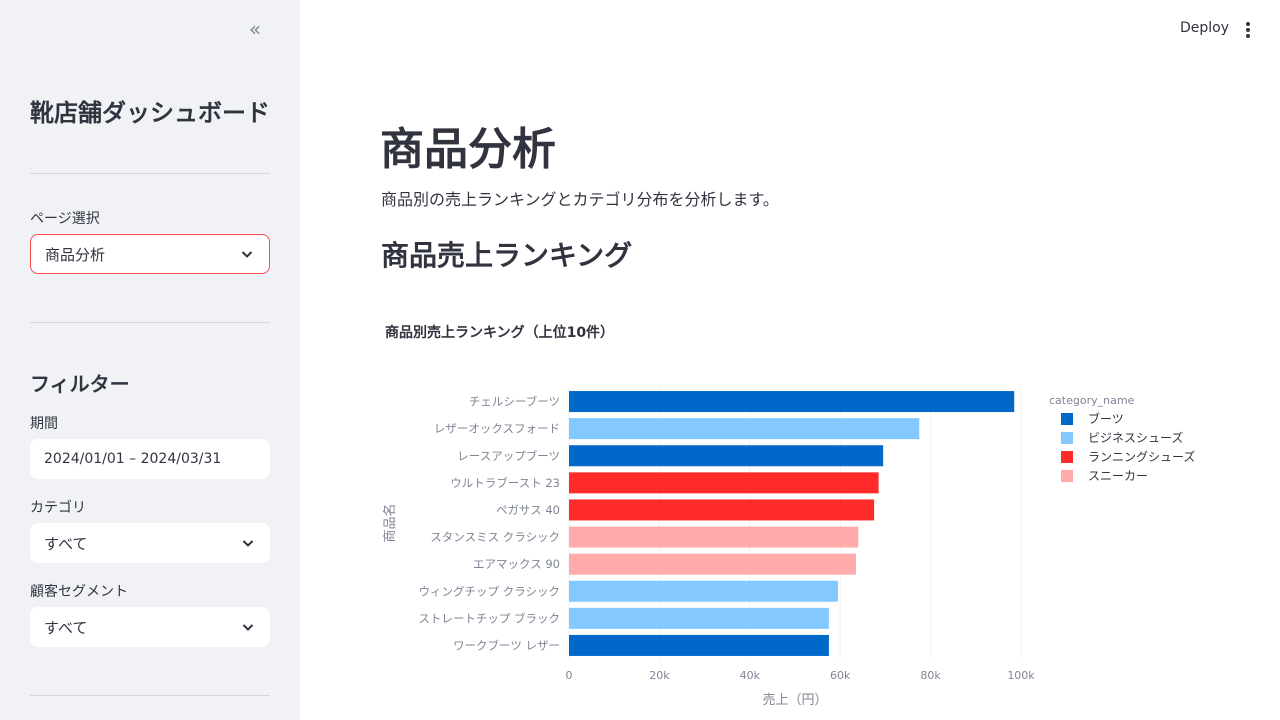 The height and width of the screenshot is (720, 1280). What do you see at coordinates (1021, 675) in the screenshot?
I see `x-tick-label: 100k` at bounding box center [1021, 675].